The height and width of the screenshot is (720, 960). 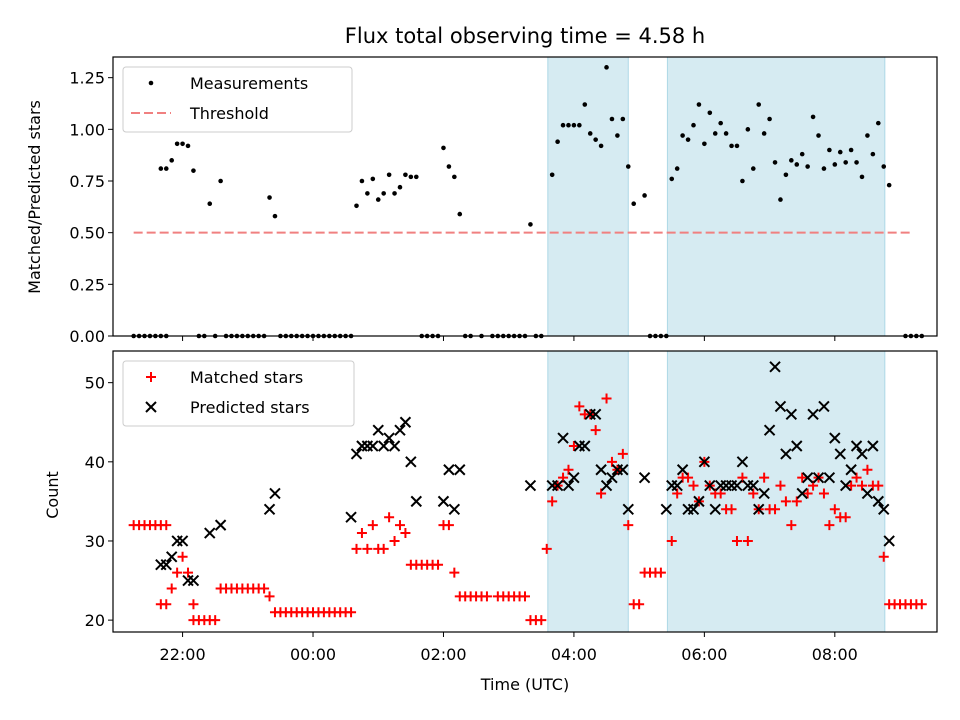 I want to click on top-y-axis-label: Matched/Predicted stars, so click(x=34, y=197).